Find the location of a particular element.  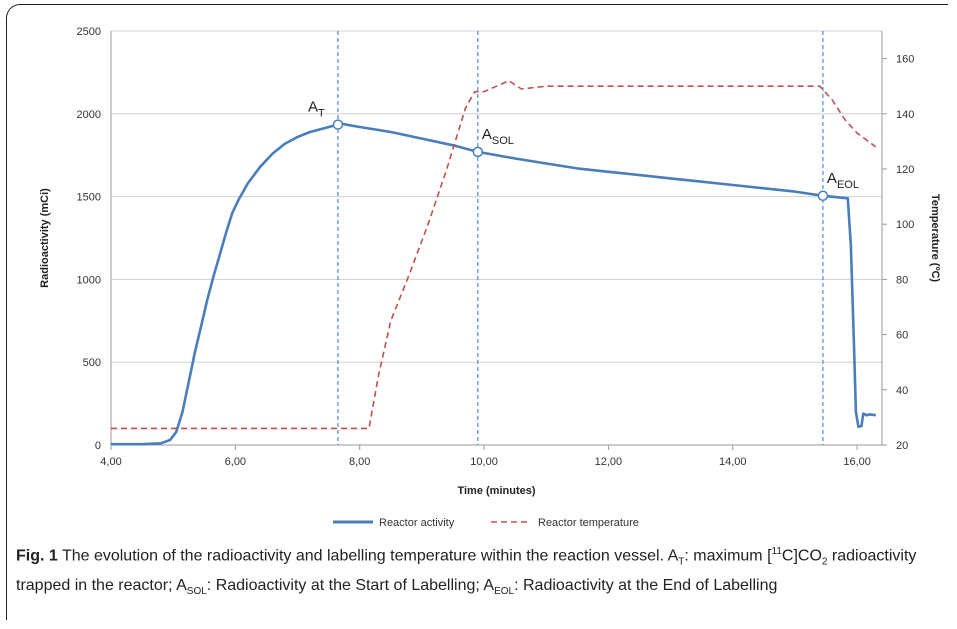

y-tick-label: 0 is located at coordinates (98, 446).